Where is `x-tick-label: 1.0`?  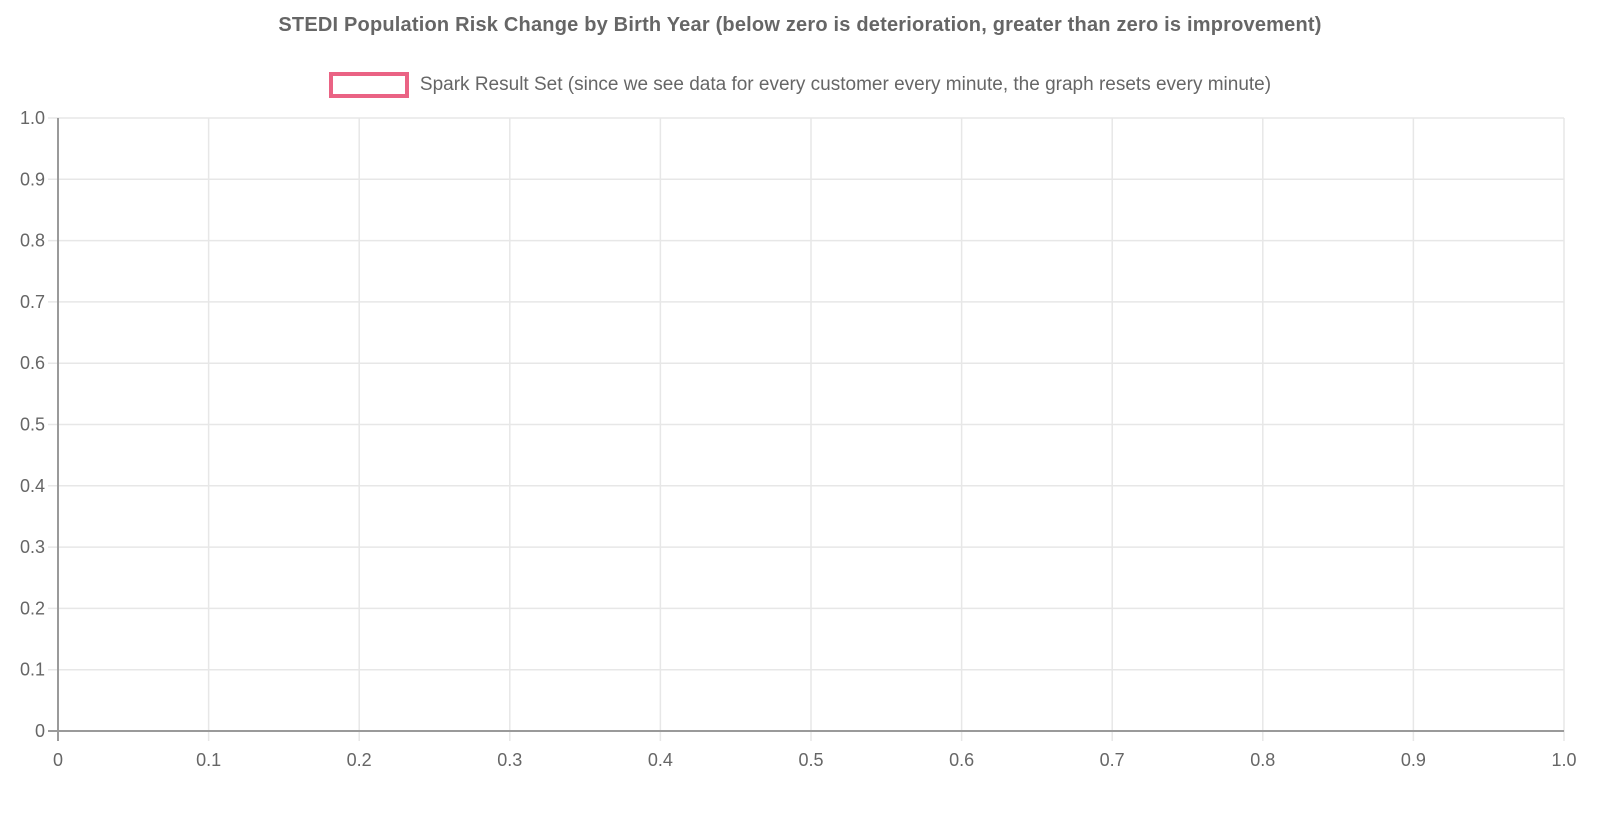
x-tick-label: 1.0 is located at coordinates (1563, 760).